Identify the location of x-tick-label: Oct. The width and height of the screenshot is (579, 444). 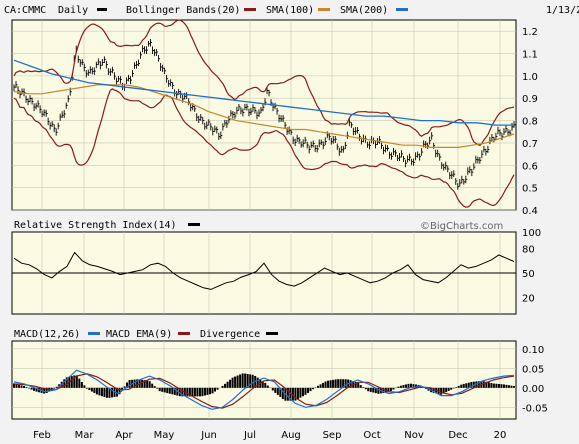
(371, 435).